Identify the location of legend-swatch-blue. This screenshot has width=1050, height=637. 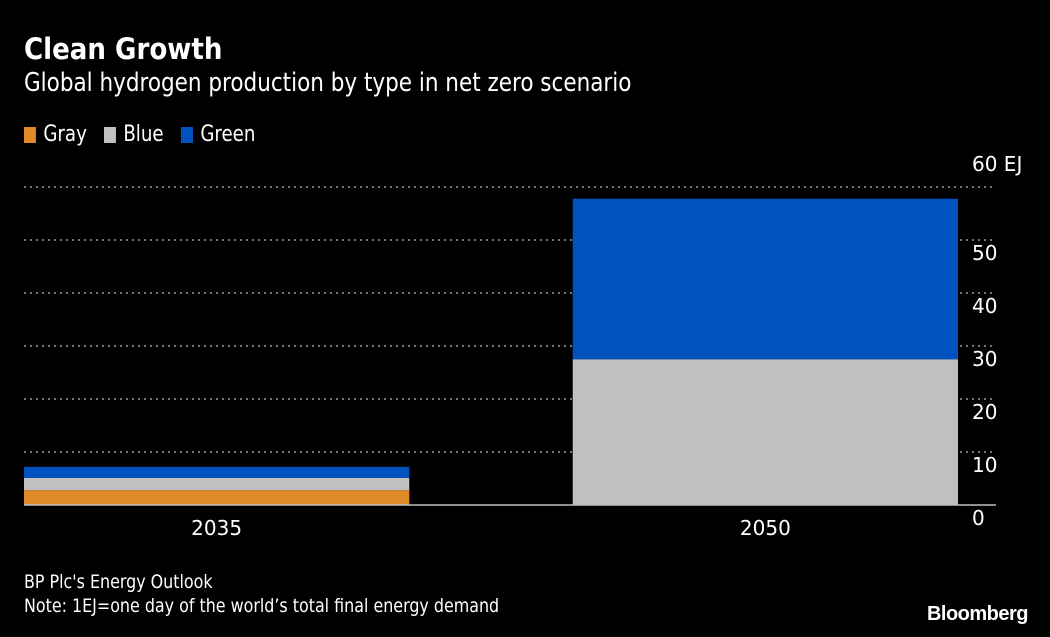
(110, 134).